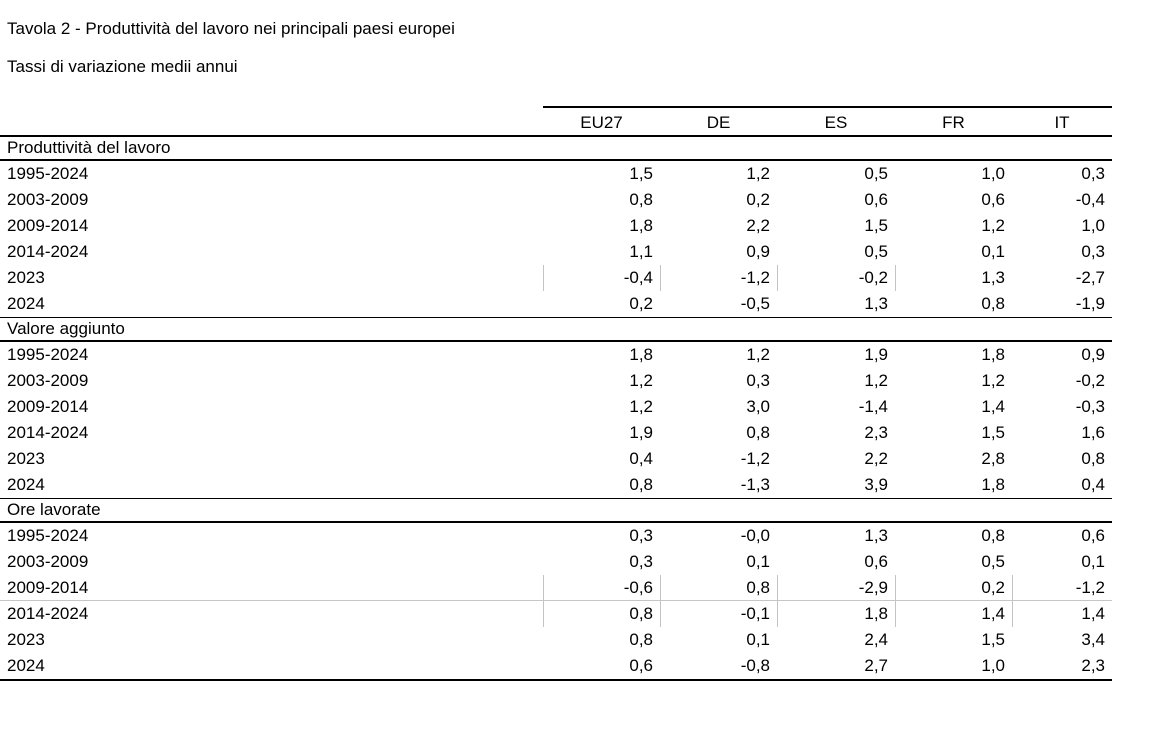 The height and width of the screenshot is (752, 1160). Describe the element at coordinates (993, 458) in the screenshot. I see `value-cell: 2,8` at that location.